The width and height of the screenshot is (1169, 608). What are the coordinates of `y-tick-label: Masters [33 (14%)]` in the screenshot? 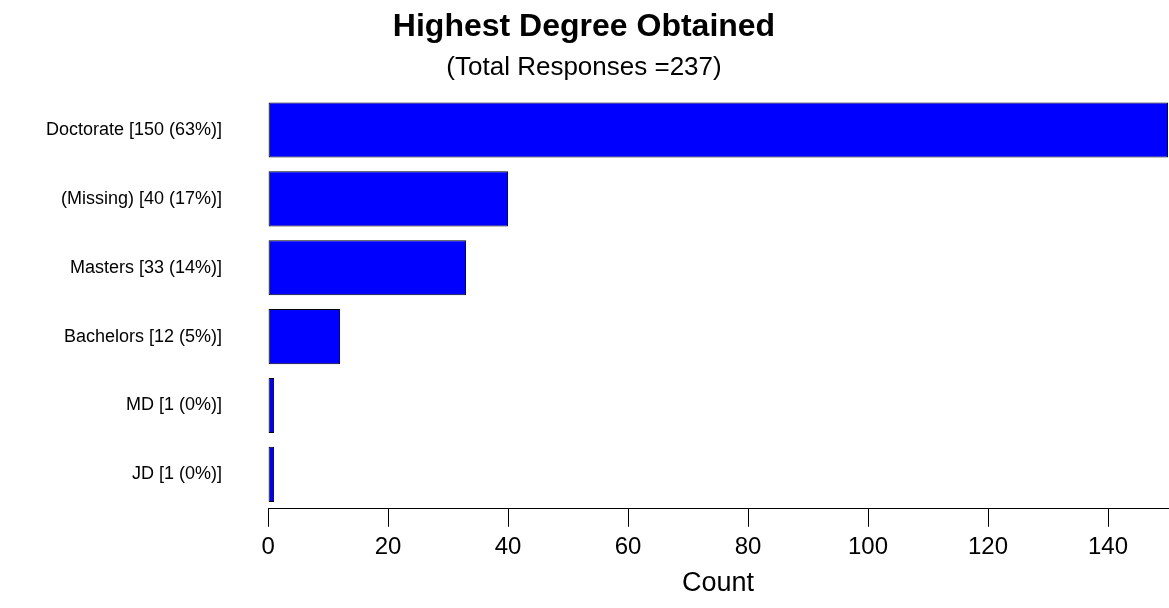 It's located at (146, 266).